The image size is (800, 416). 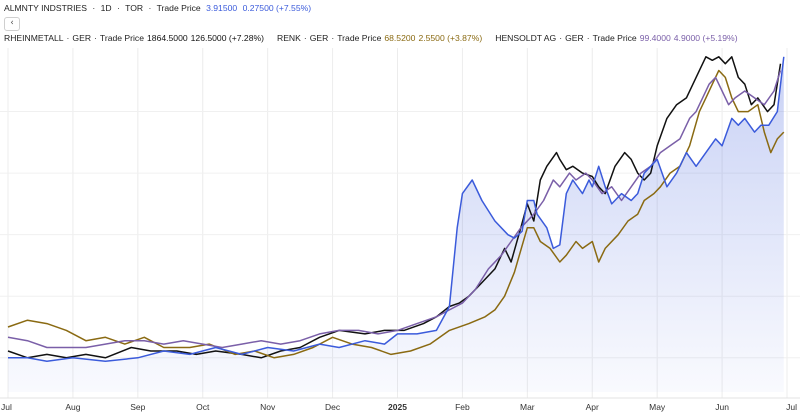 What do you see at coordinates (137, 407) in the screenshot?
I see `x-tick-label: Sep` at bounding box center [137, 407].